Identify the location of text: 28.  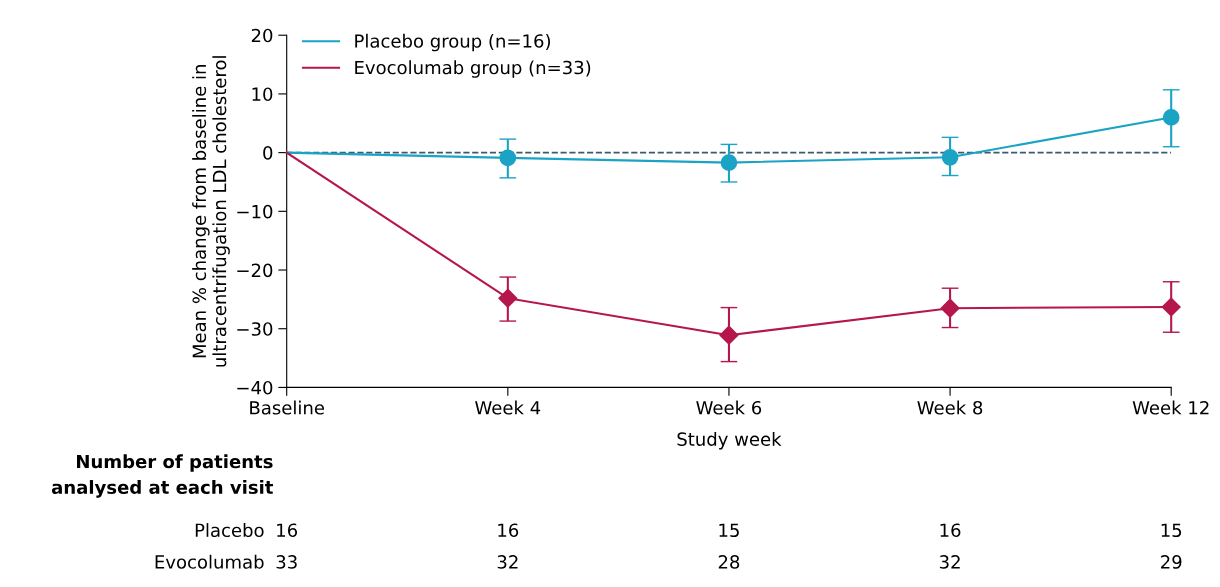
(729, 562).